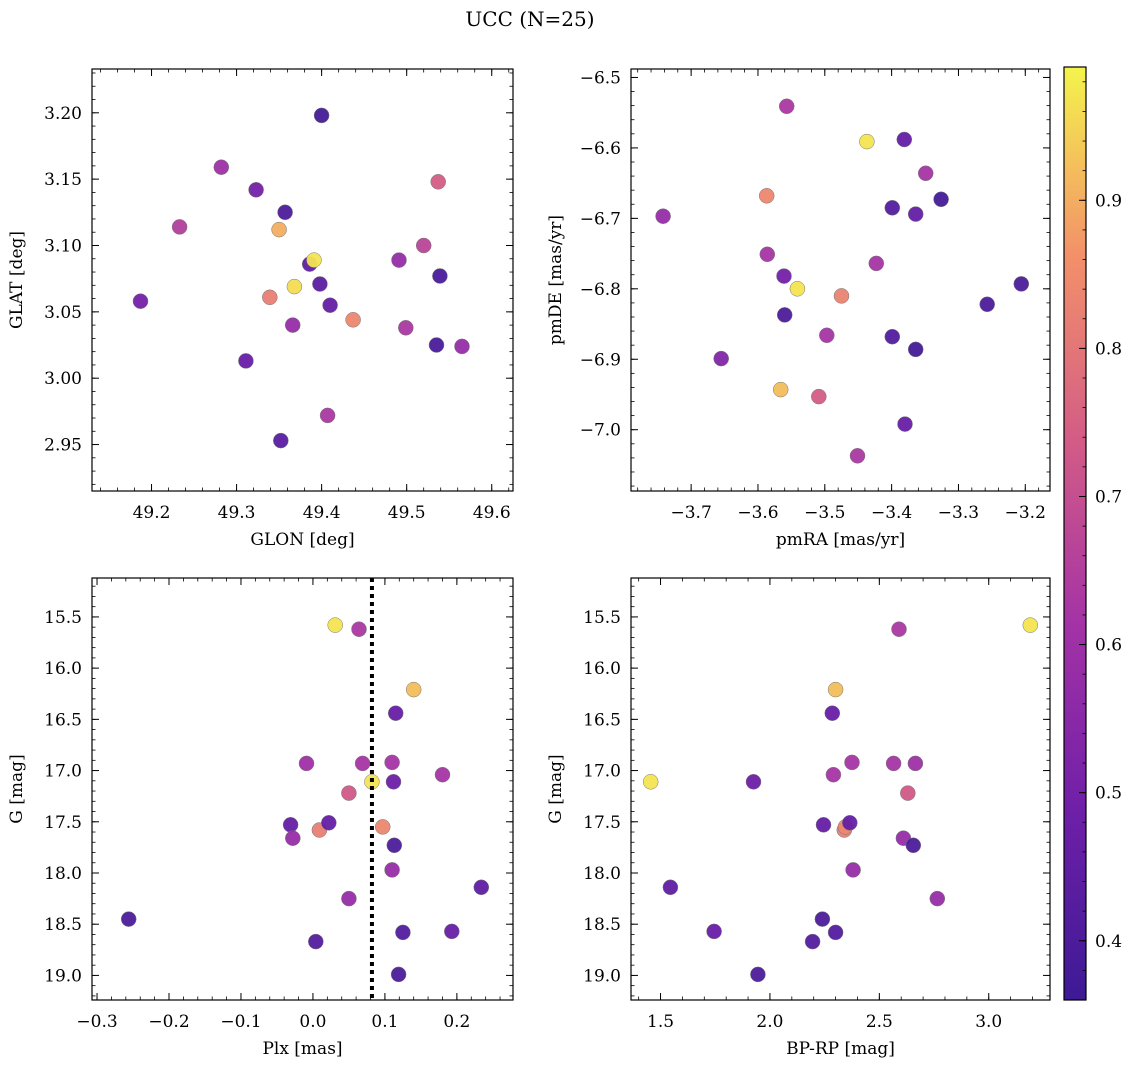 The image size is (1136, 1067). I want to click on y-tick-label: 15.5, so click(63, 618).